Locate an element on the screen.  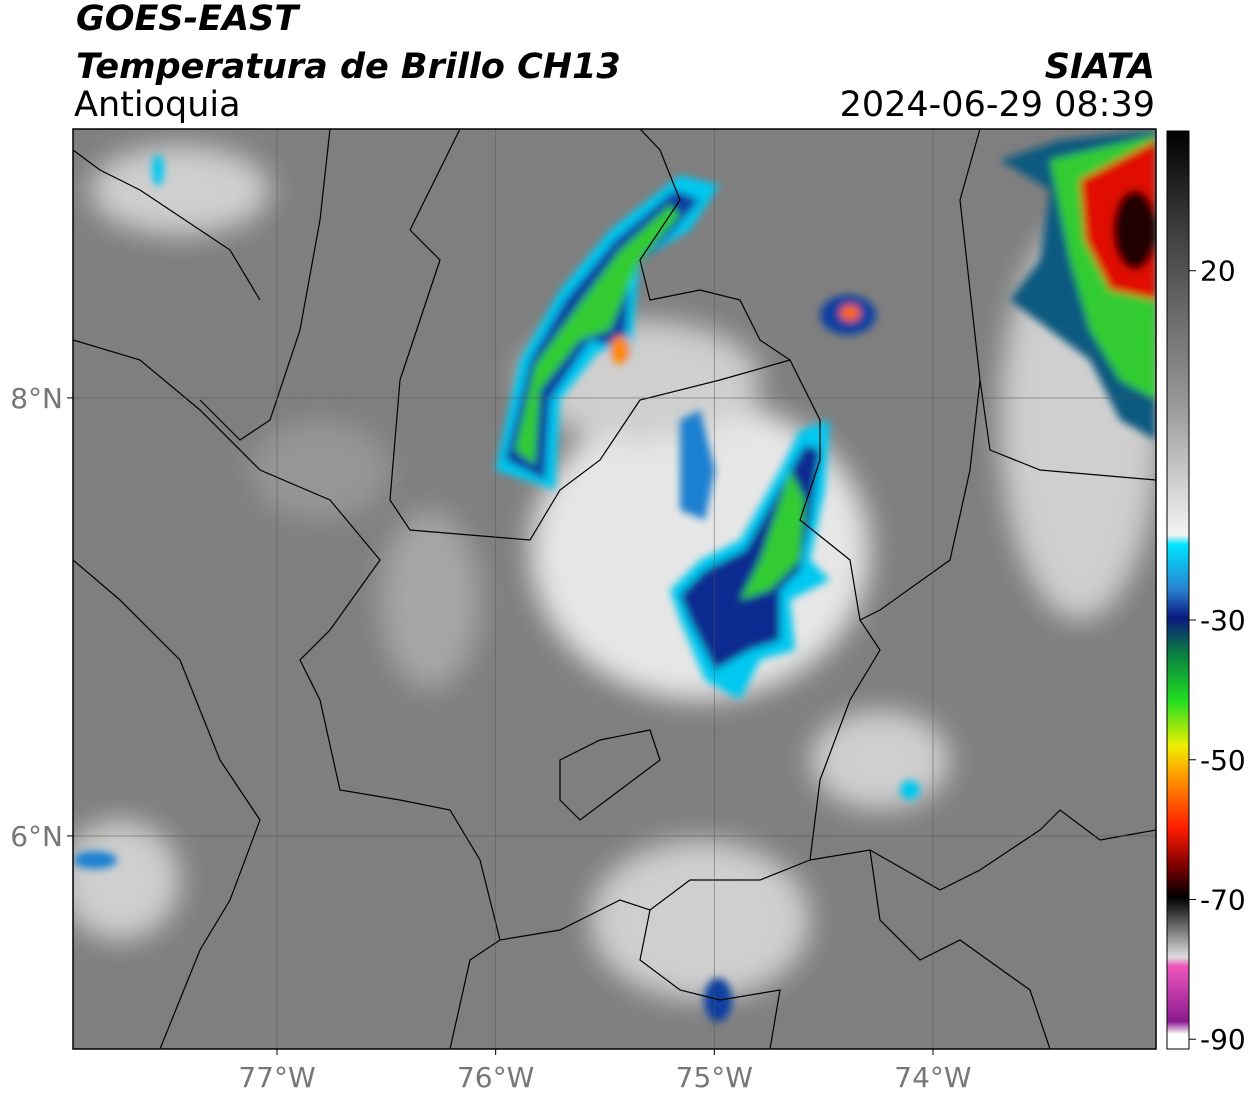
subtitle: Temperatura de Brillo CH13 is located at coordinates (348, 67).